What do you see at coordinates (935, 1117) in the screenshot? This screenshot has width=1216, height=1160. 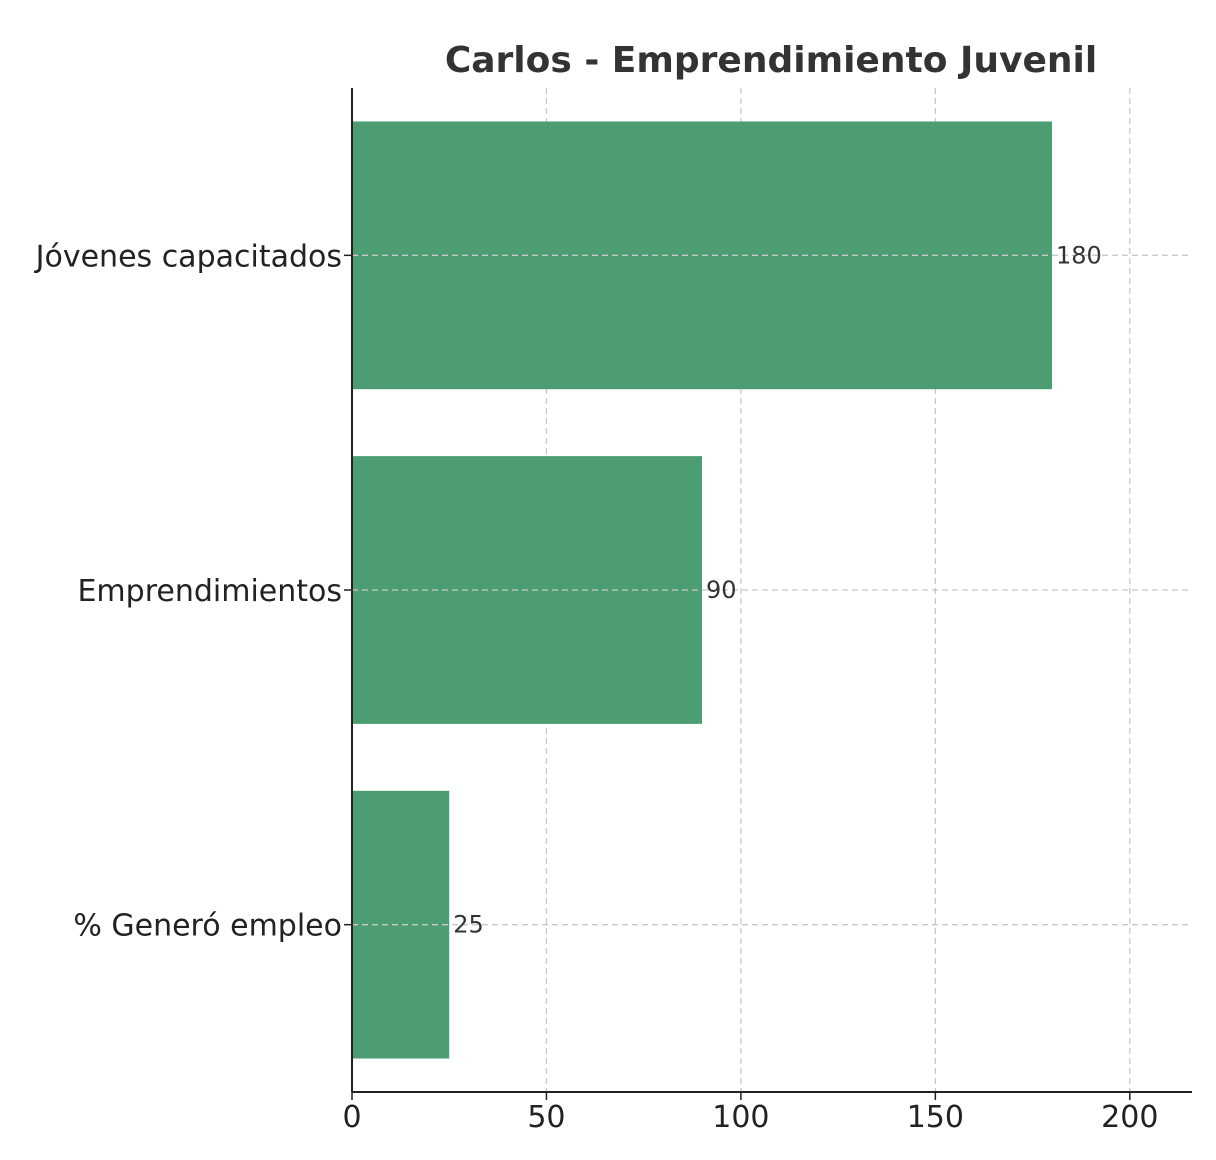 I see `x-tick-label: 150` at bounding box center [935, 1117].